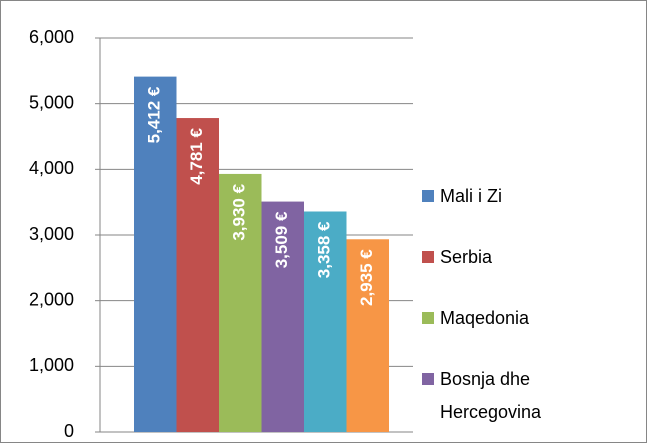 This screenshot has height=443, width=647. What do you see at coordinates (324, 249) in the screenshot?
I see `value-label: 3,358 €` at bounding box center [324, 249].